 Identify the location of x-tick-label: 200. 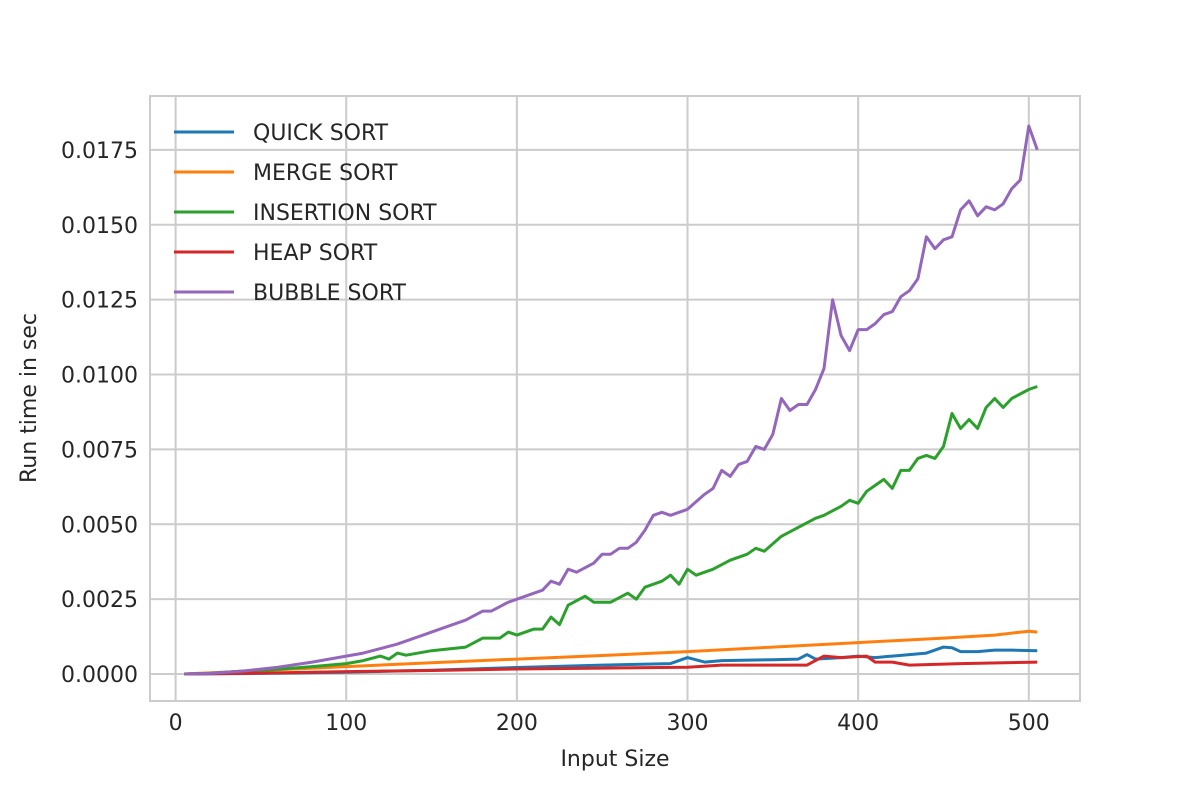
(517, 723).